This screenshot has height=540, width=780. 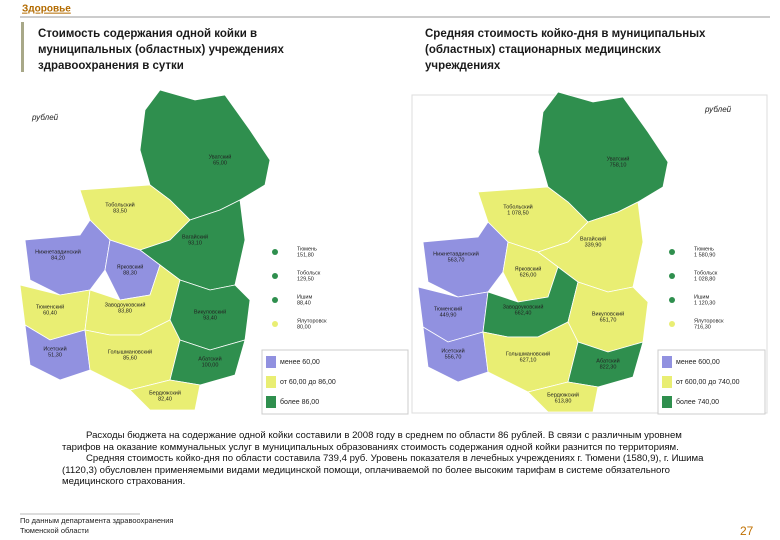 I want to click on city-value: 151,80, so click(x=305, y=255).